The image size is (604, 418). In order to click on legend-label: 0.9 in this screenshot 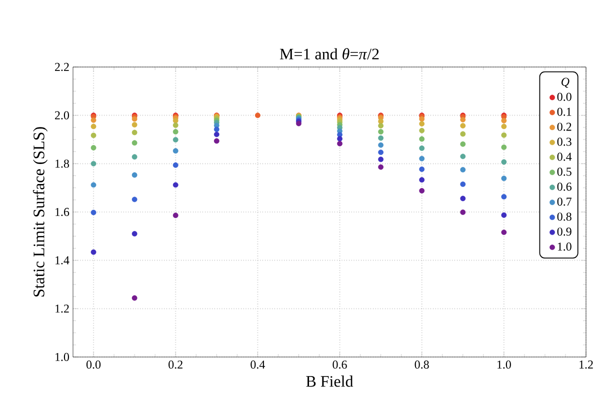, I will do `click(564, 232)`.